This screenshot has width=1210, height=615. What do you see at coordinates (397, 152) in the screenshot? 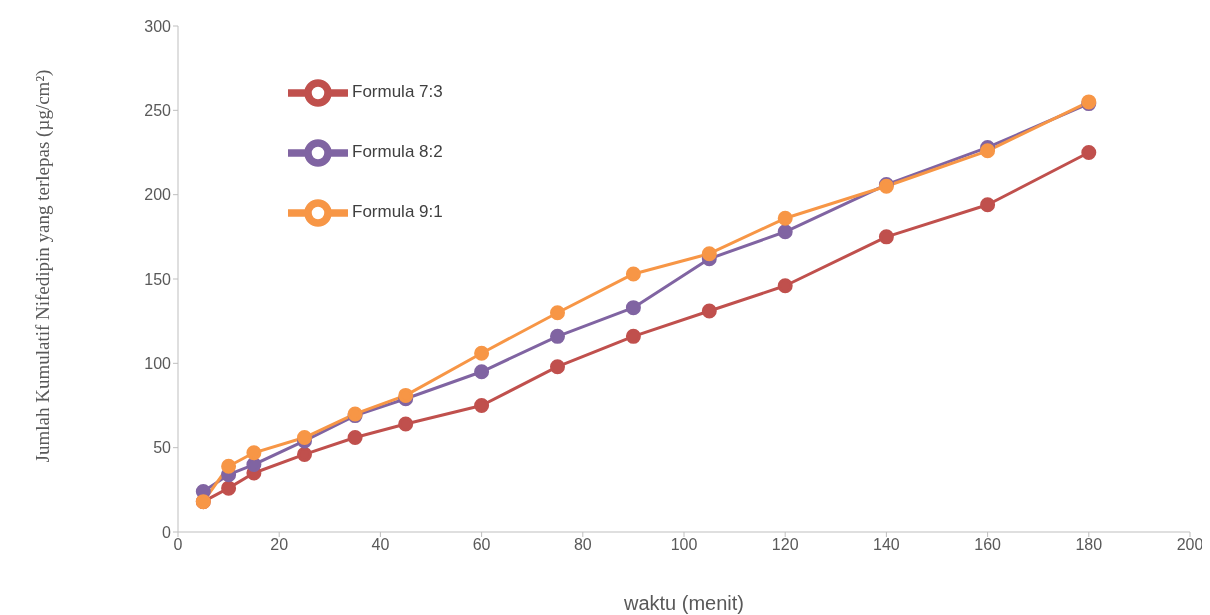
I see `legend-label: Formula 8:2` at bounding box center [397, 152].